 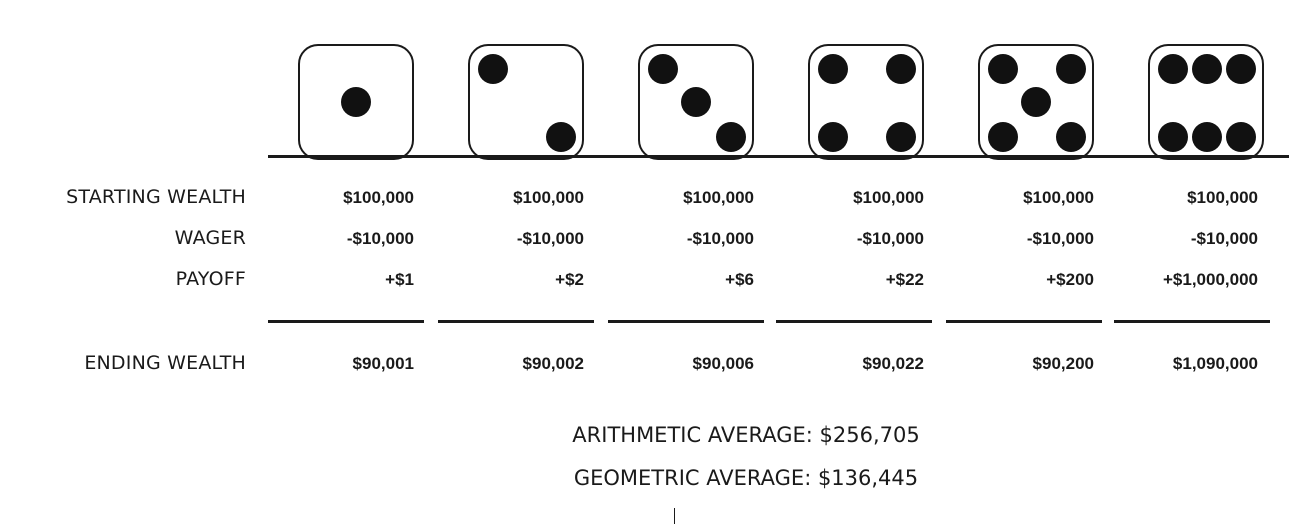 What do you see at coordinates (569, 279) in the screenshot?
I see `payoff-value: +$2` at bounding box center [569, 279].